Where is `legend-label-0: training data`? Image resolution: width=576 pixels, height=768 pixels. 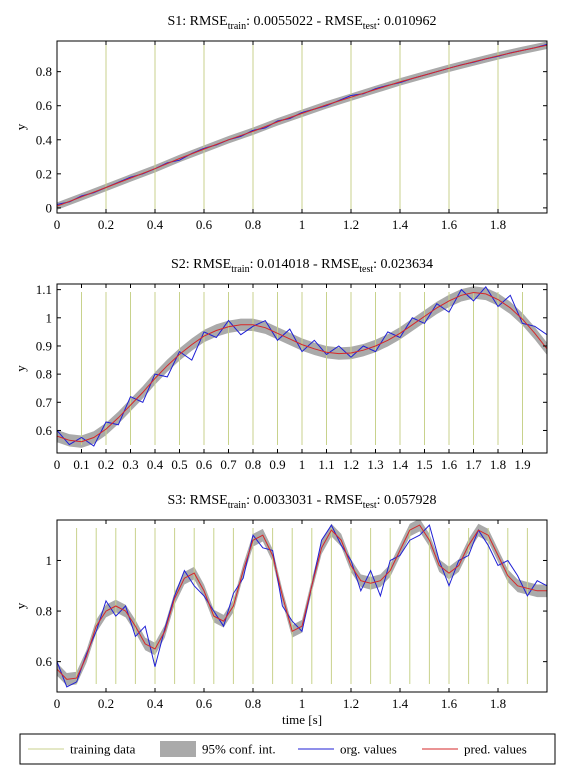 legend-label-0: training data is located at coordinates (103, 749).